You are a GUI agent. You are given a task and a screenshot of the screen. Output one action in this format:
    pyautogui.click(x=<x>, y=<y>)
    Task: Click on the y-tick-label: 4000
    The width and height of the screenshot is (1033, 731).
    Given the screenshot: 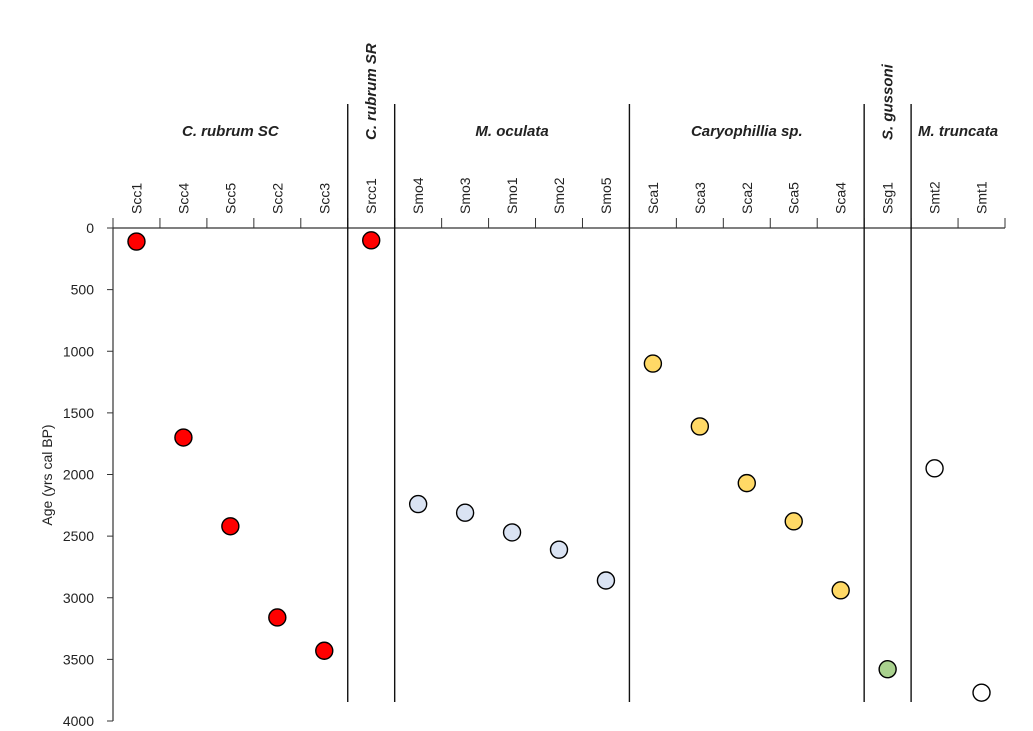 What is the action you would take?
    pyautogui.click(x=78, y=721)
    